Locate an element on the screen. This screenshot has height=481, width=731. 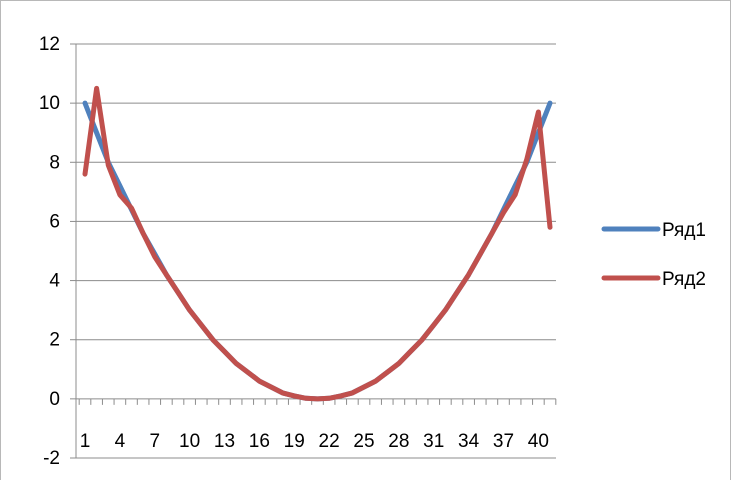
x-tick-label: 40 is located at coordinates (538, 441).